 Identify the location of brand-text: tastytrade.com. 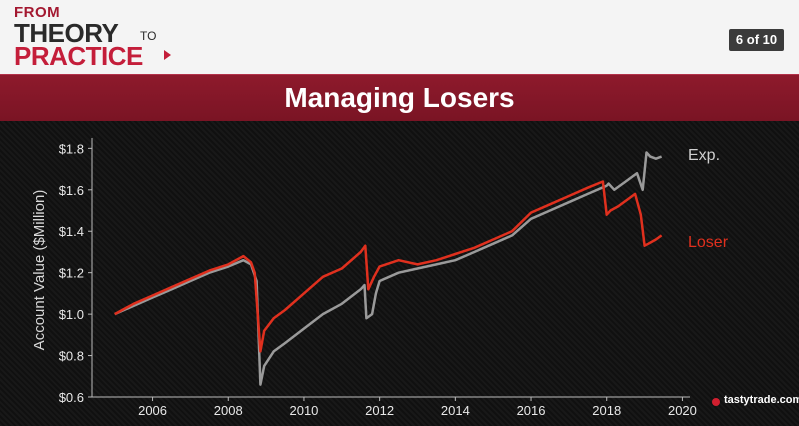
(761, 400).